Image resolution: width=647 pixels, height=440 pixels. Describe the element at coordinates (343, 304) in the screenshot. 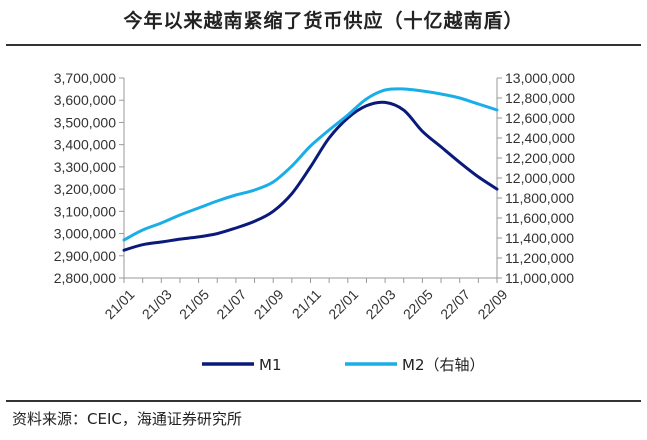

I see `x-tick-label: 22/01` at that location.